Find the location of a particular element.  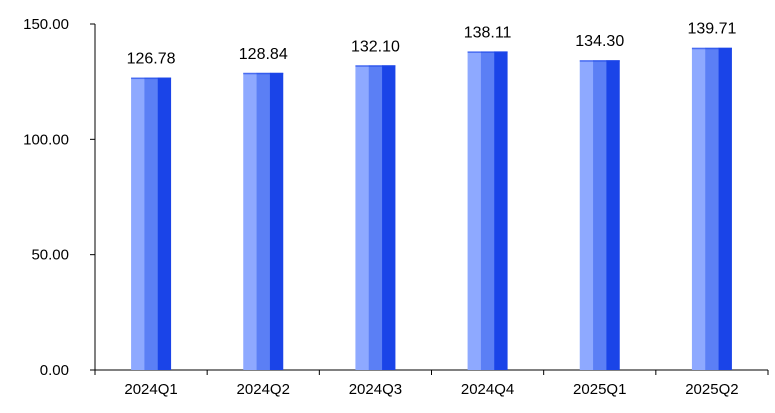

x-axis: 2024Q1 2024Q2 2024Q3 2024Q4 2025Q1 2025Q2 is located at coordinates (431, 383).